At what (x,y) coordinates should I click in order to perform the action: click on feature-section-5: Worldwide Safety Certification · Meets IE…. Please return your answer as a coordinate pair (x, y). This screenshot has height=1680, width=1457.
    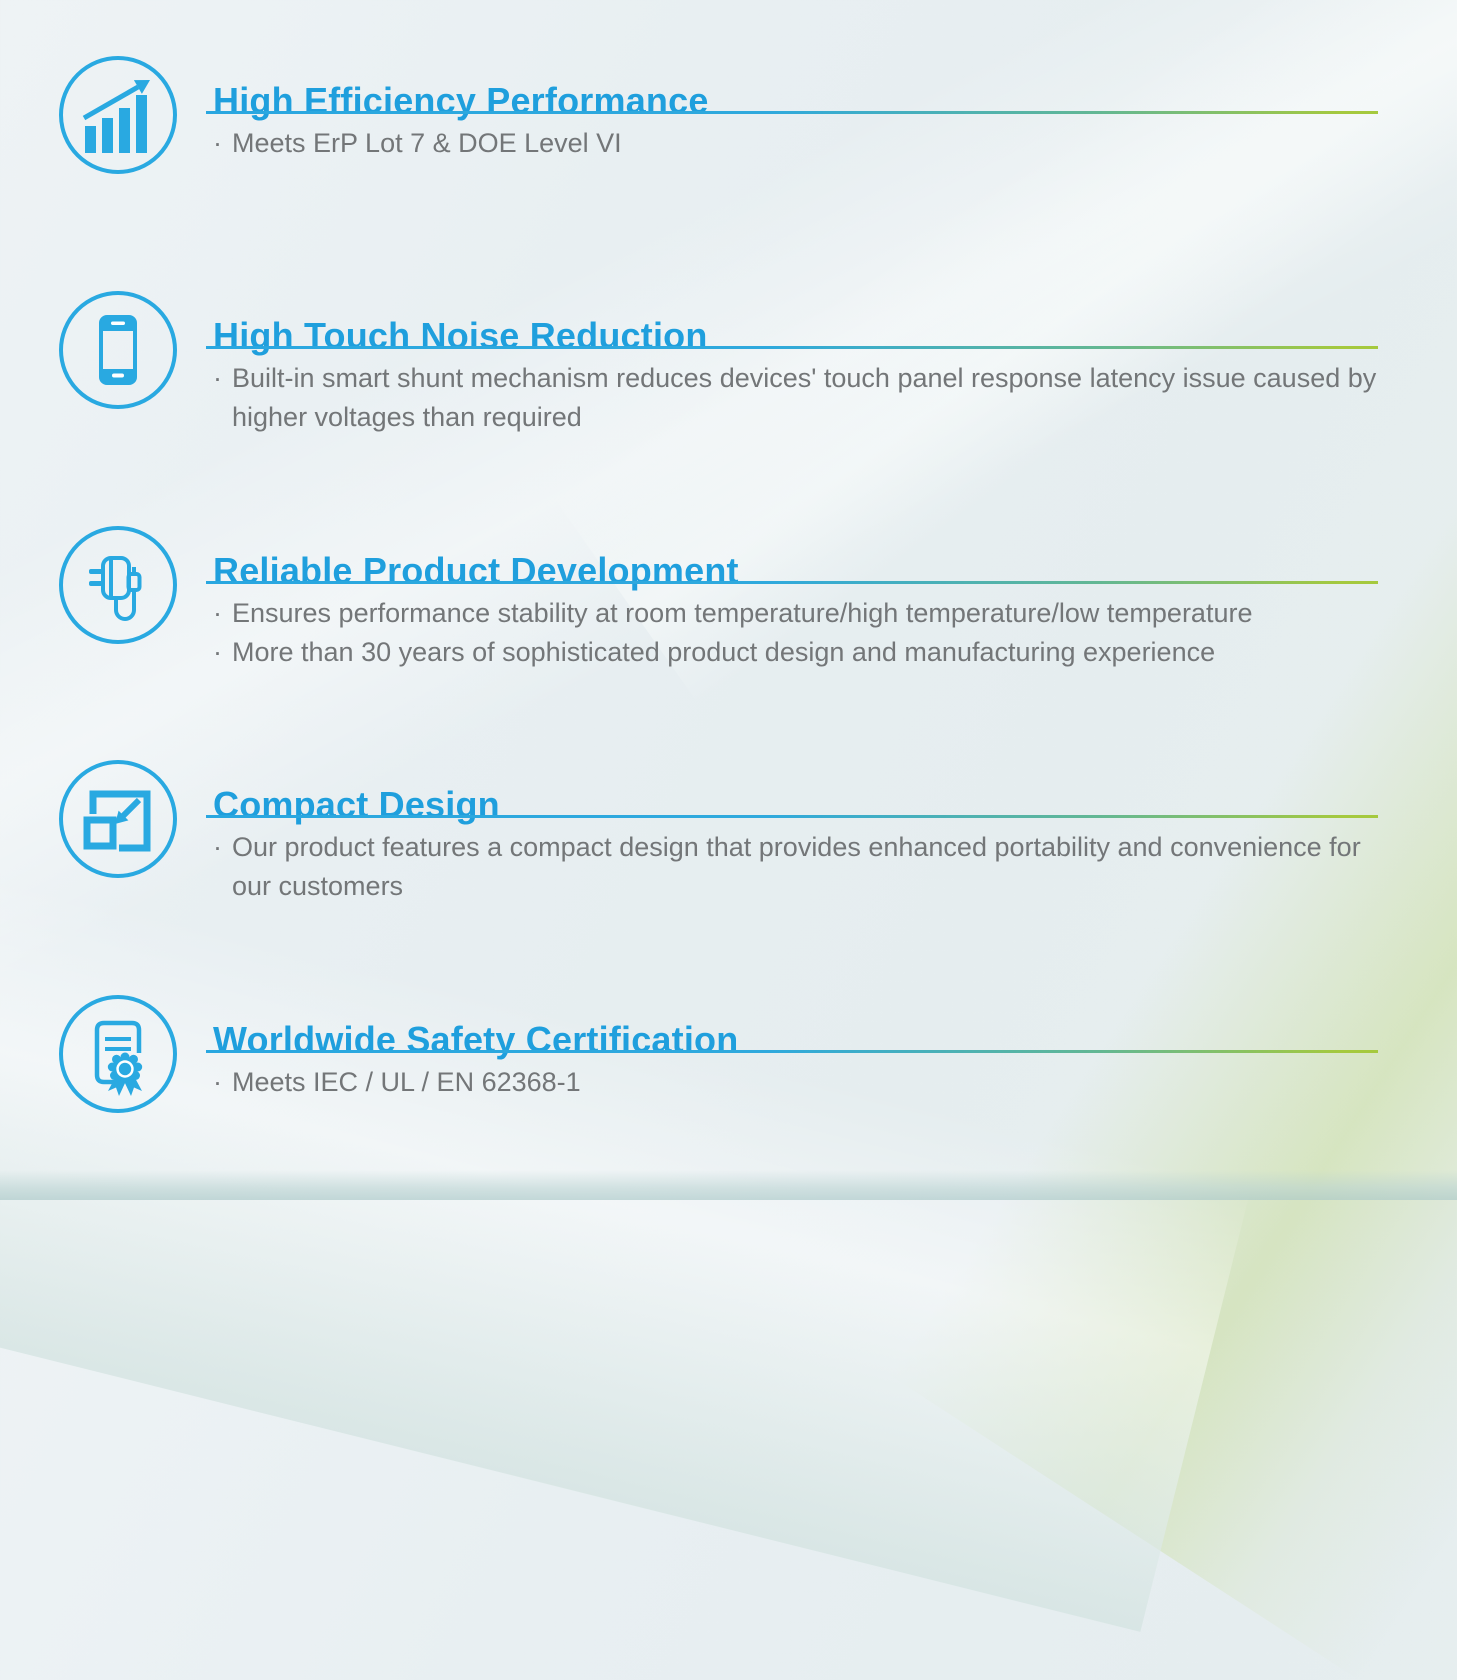
    Looking at the image, I should click on (728, 1085).